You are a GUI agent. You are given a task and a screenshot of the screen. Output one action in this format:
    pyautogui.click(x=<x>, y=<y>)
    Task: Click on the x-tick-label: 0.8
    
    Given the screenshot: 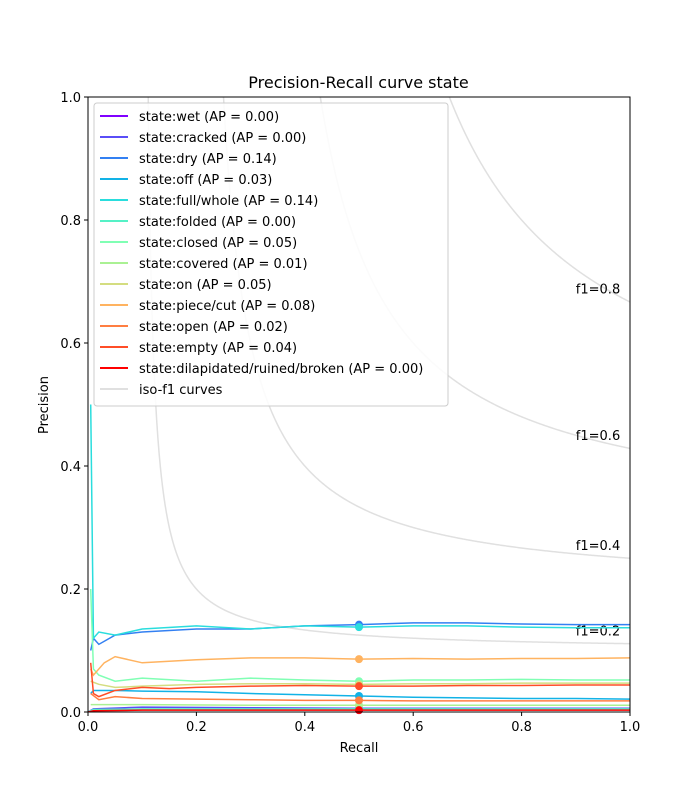 What is the action you would take?
    pyautogui.click(x=521, y=727)
    